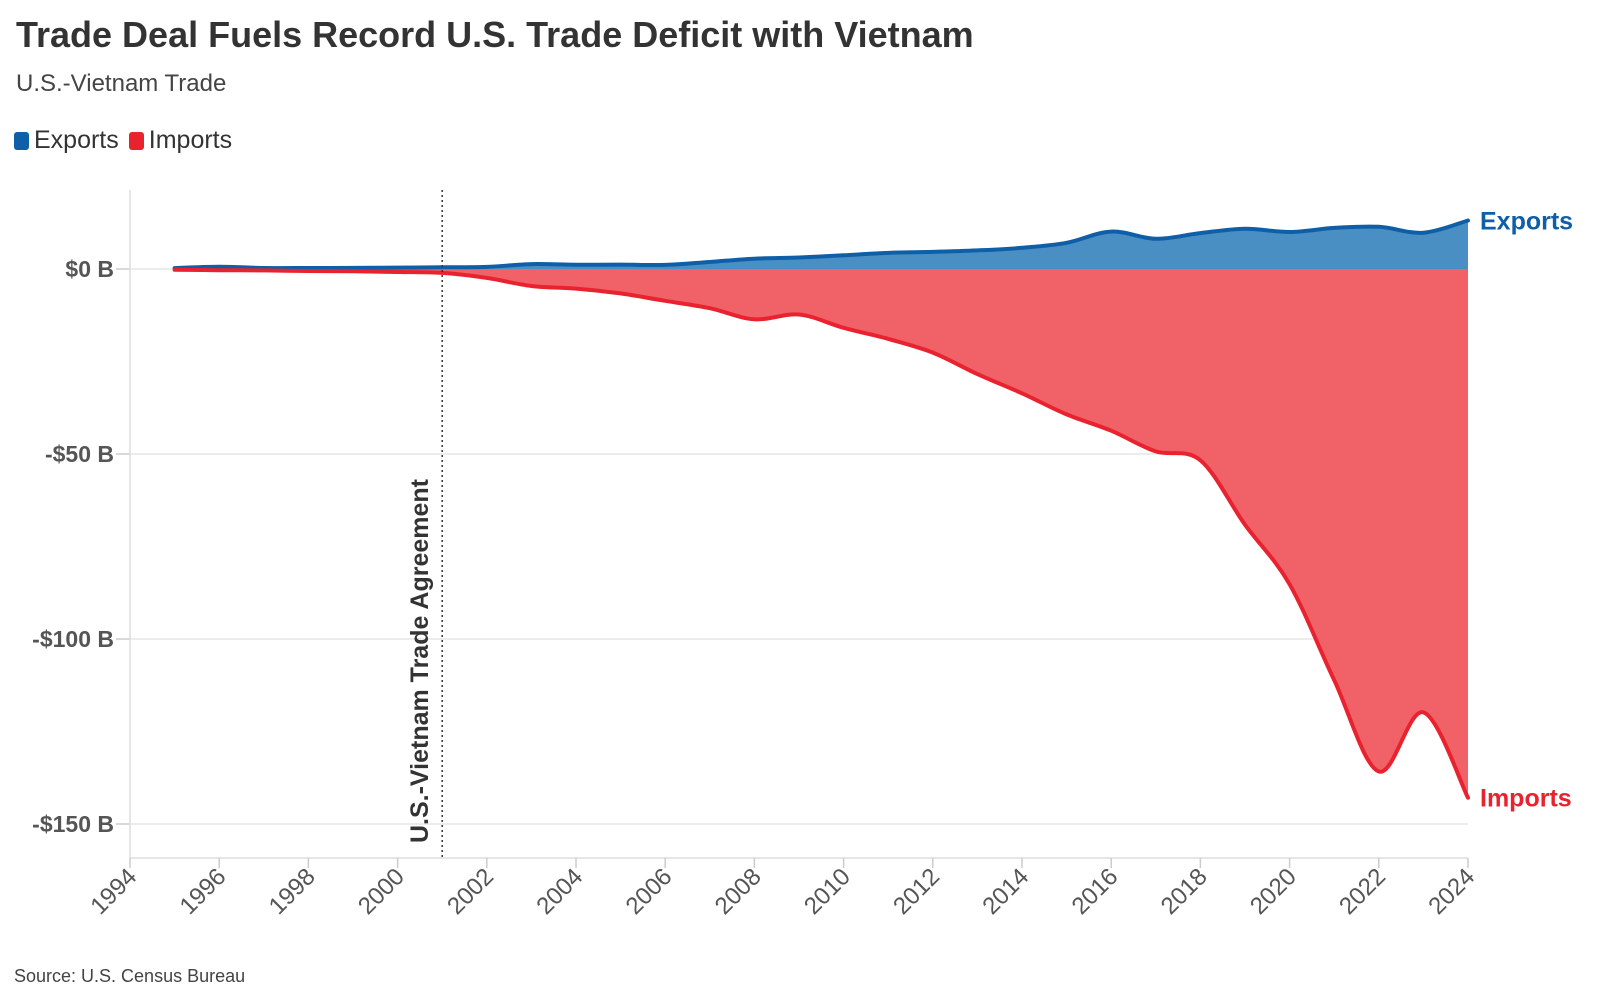 The height and width of the screenshot is (1000, 1600). I want to click on x-tick-label: 2006, so click(649, 891).